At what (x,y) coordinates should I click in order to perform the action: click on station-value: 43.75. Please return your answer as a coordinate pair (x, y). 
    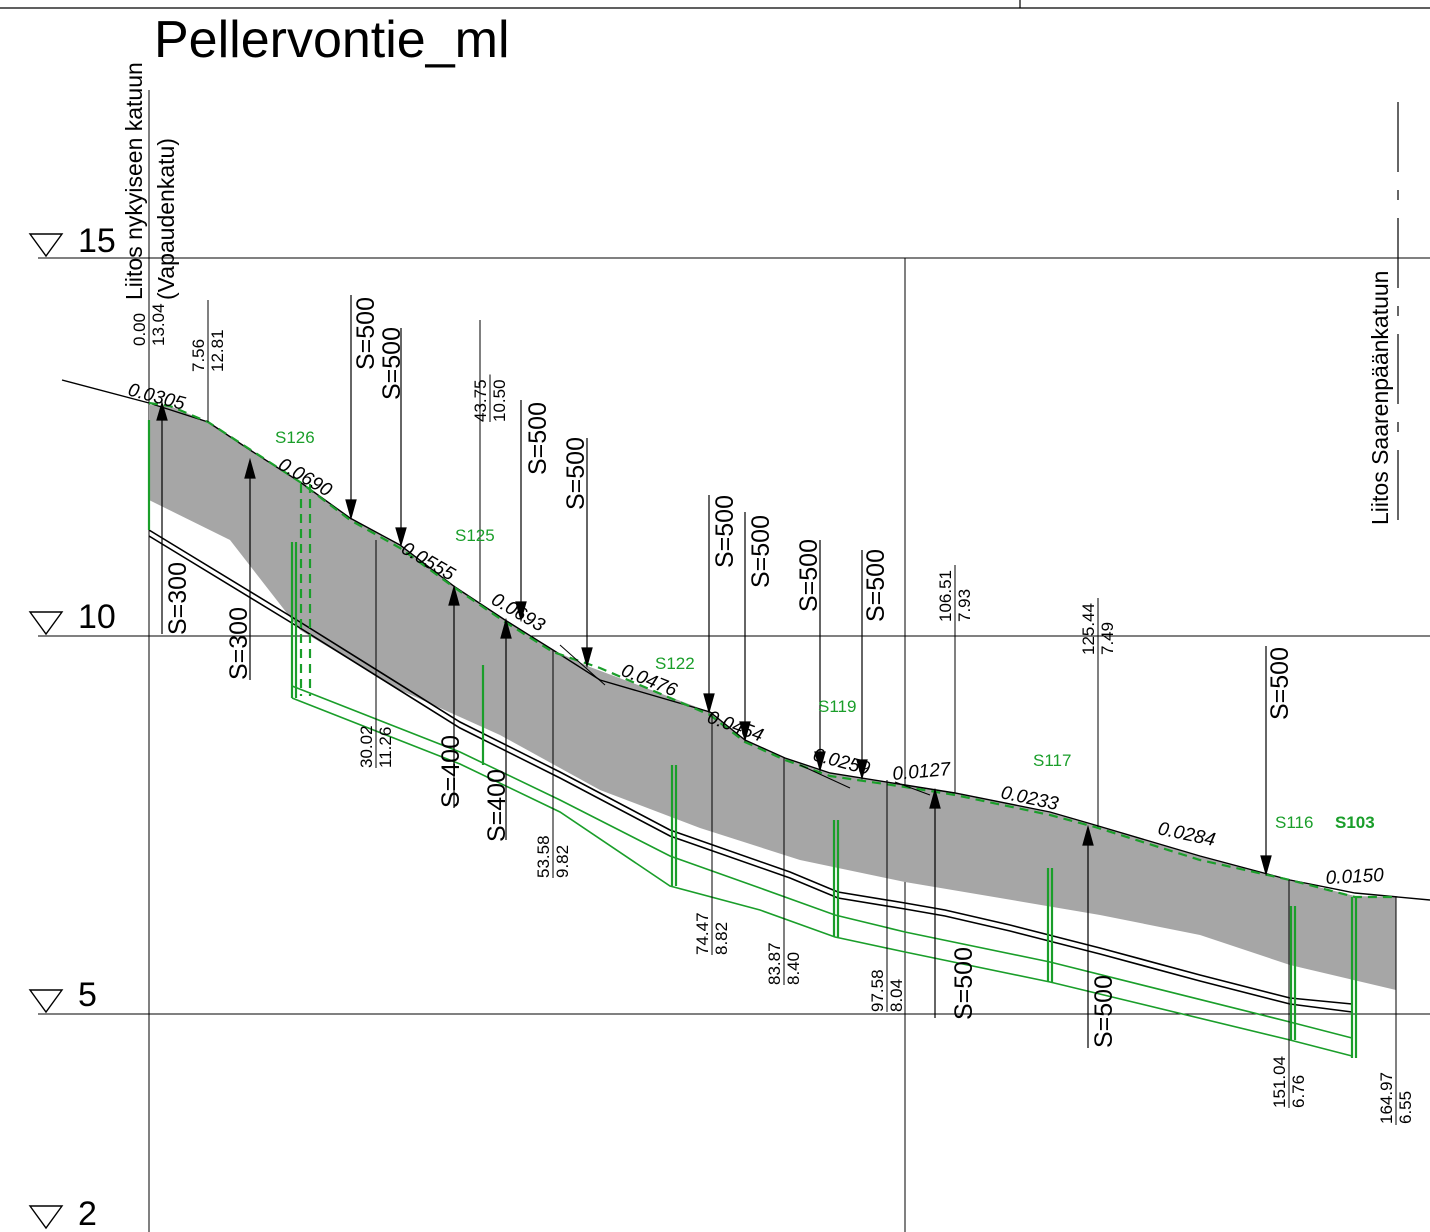
    Looking at the image, I should click on (480, 400).